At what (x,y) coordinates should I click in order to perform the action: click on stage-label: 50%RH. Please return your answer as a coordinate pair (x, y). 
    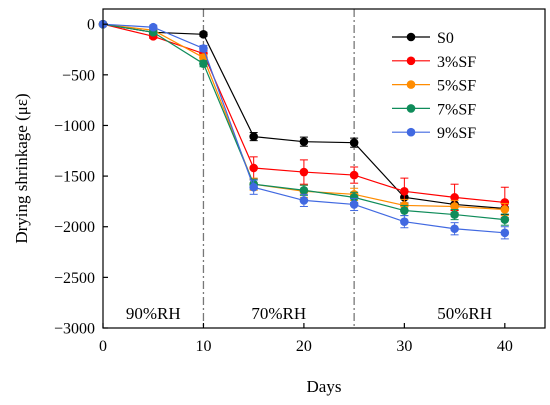
    Looking at the image, I should click on (464, 313).